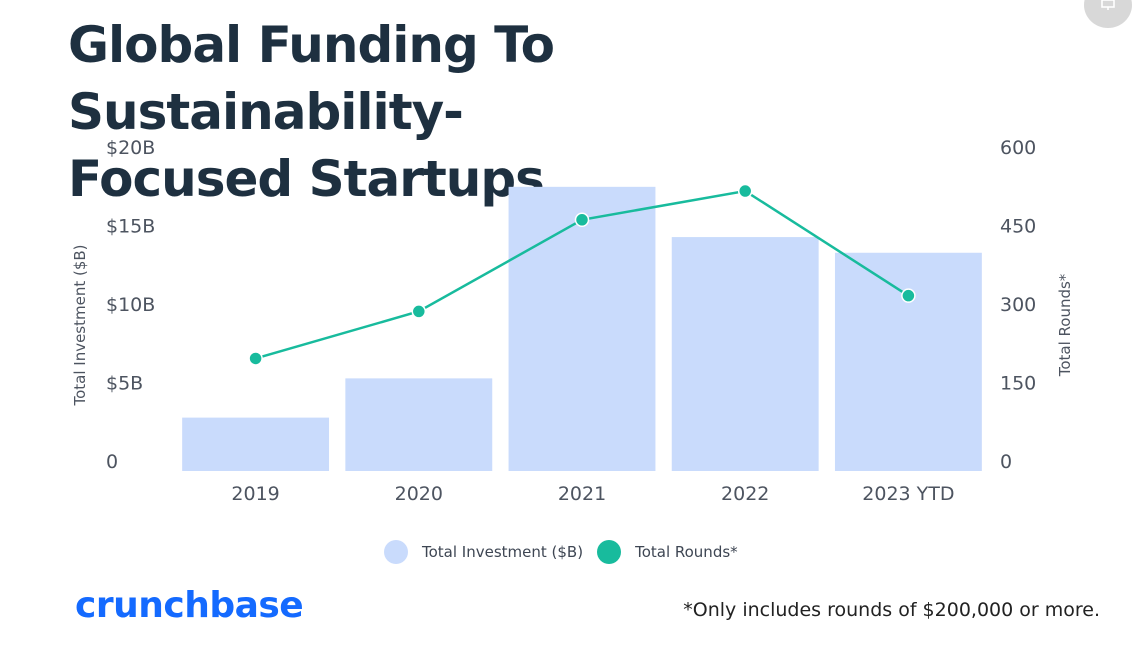 This screenshot has height=645, width=1132. I want to click on legend-swatch-investment, so click(396, 552).